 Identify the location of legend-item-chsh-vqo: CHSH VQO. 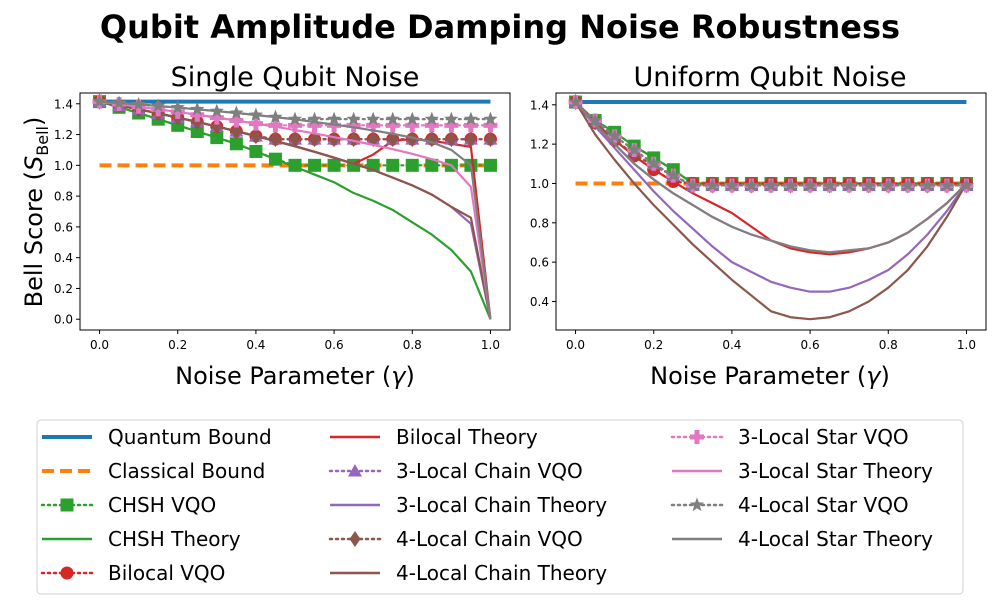
(128, 505).